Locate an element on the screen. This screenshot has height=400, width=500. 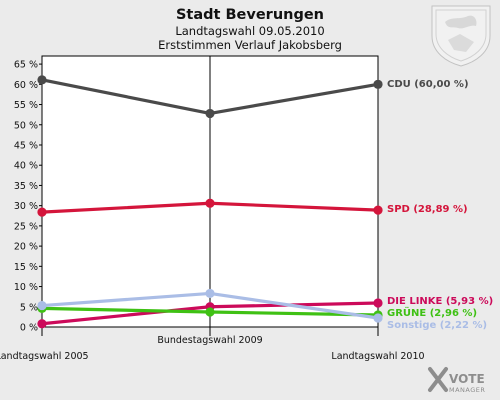
y-tick-label: 60 % is located at coordinates (26, 85).